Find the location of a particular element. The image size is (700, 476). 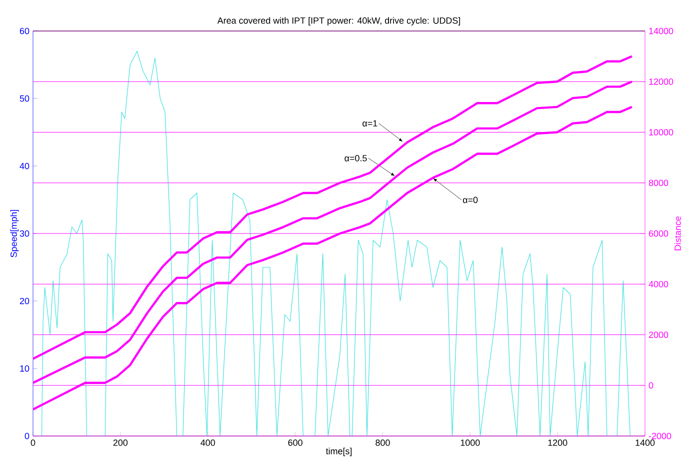

y2-tick-label: 10000 is located at coordinates (661, 132).